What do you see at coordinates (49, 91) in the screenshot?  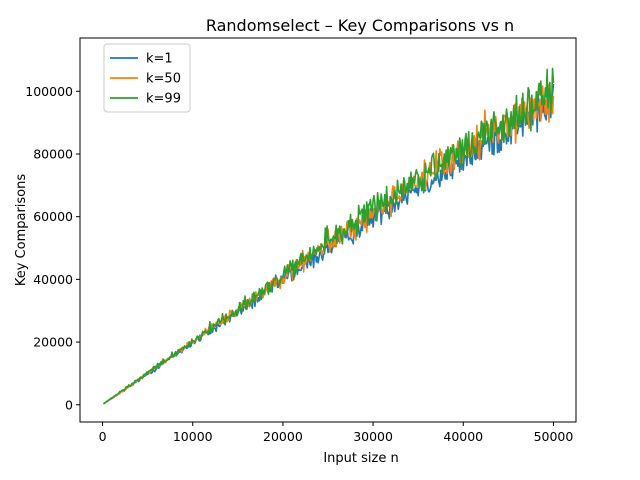 I see `y-tick-label: 100000` at bounding box center [49, 91].